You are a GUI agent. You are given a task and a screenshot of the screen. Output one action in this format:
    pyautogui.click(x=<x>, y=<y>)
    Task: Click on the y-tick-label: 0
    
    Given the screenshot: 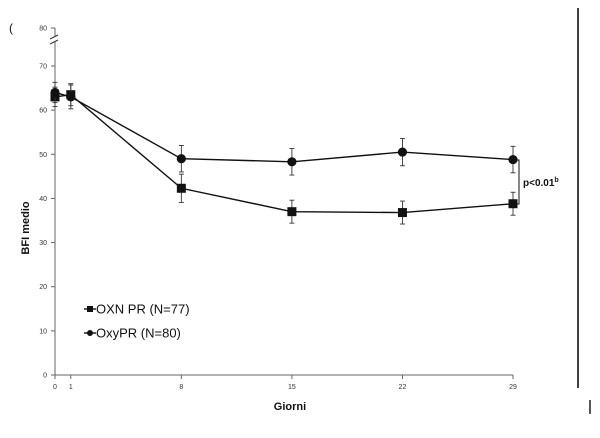 What is the action you would take?
    pyautogui.click(x=45, y=376)
    